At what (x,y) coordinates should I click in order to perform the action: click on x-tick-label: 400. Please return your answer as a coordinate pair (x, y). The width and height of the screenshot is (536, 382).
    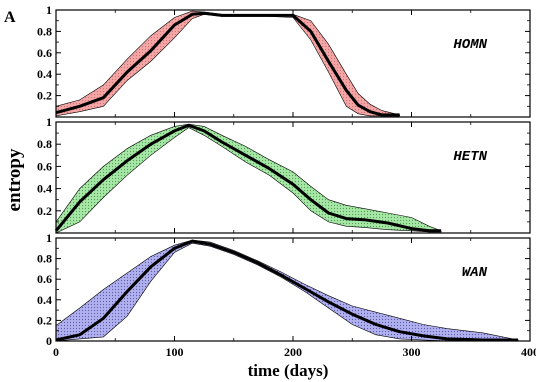
    Looking at the image, I should click on (528, 352).